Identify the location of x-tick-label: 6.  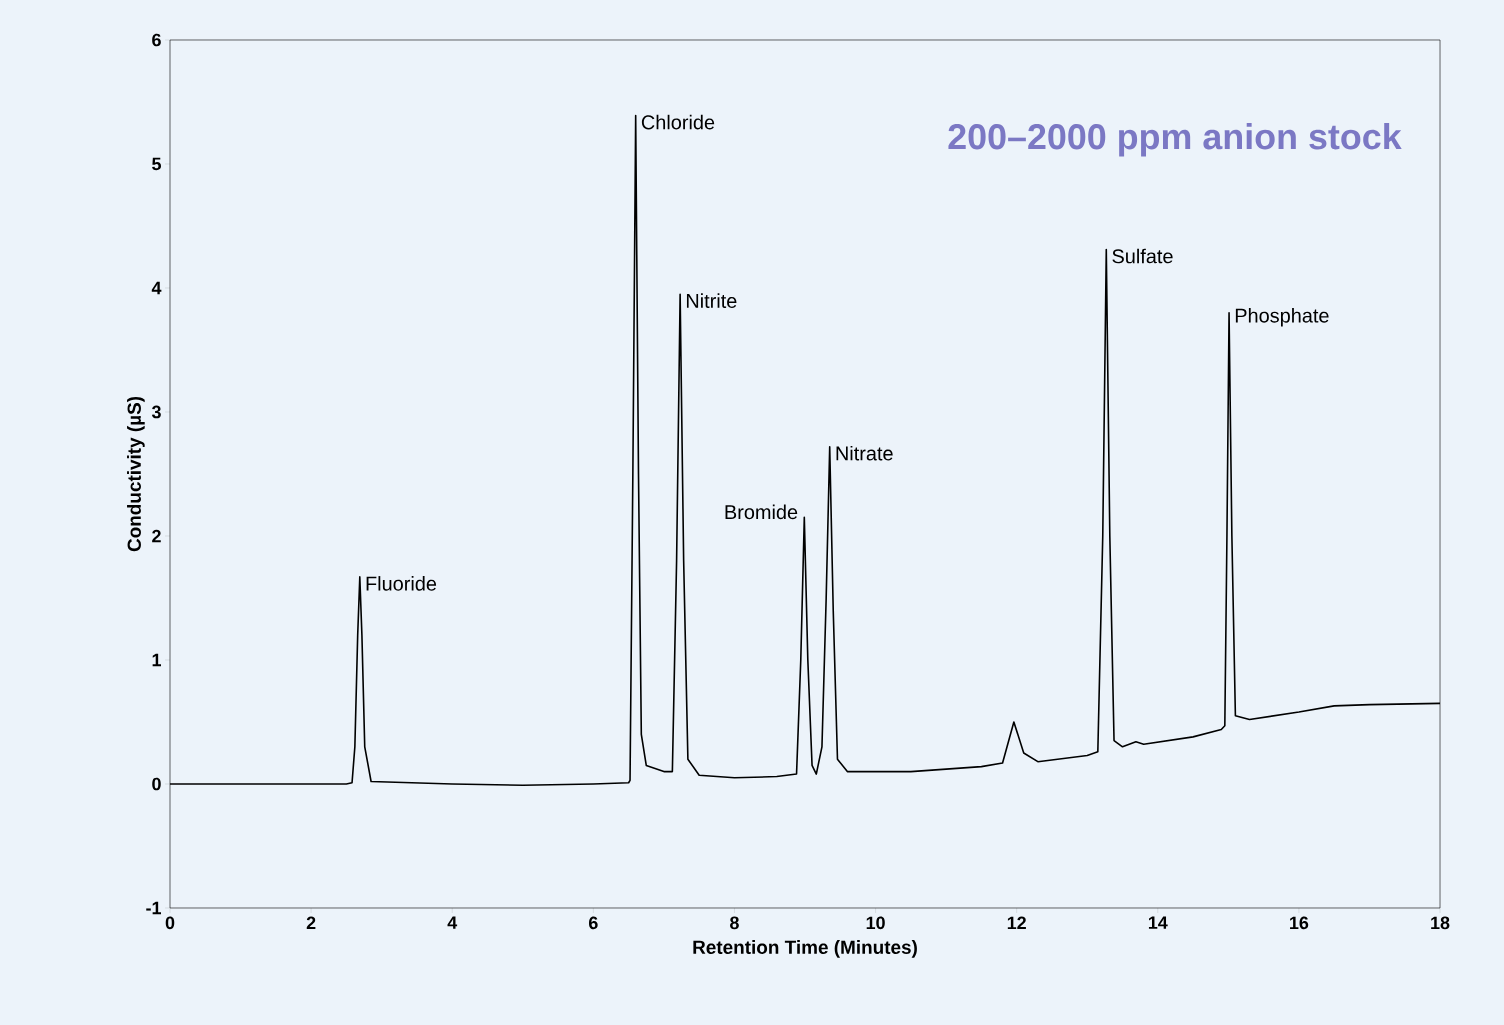
(593, 923).